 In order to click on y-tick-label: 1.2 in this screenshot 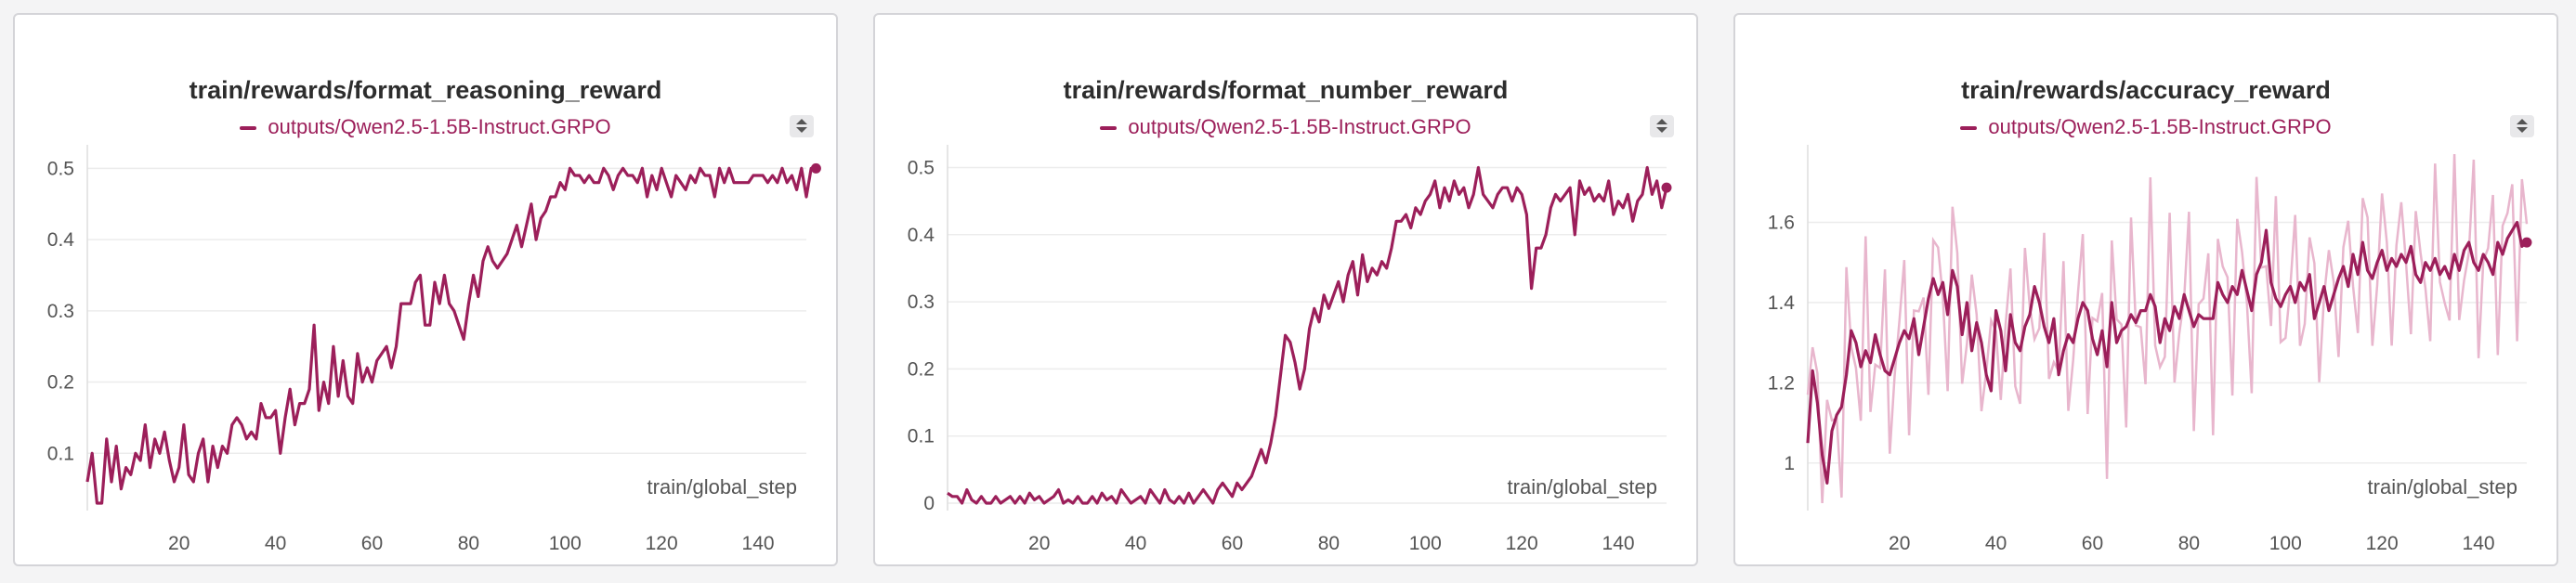, I will do `click(1781, 383)`.